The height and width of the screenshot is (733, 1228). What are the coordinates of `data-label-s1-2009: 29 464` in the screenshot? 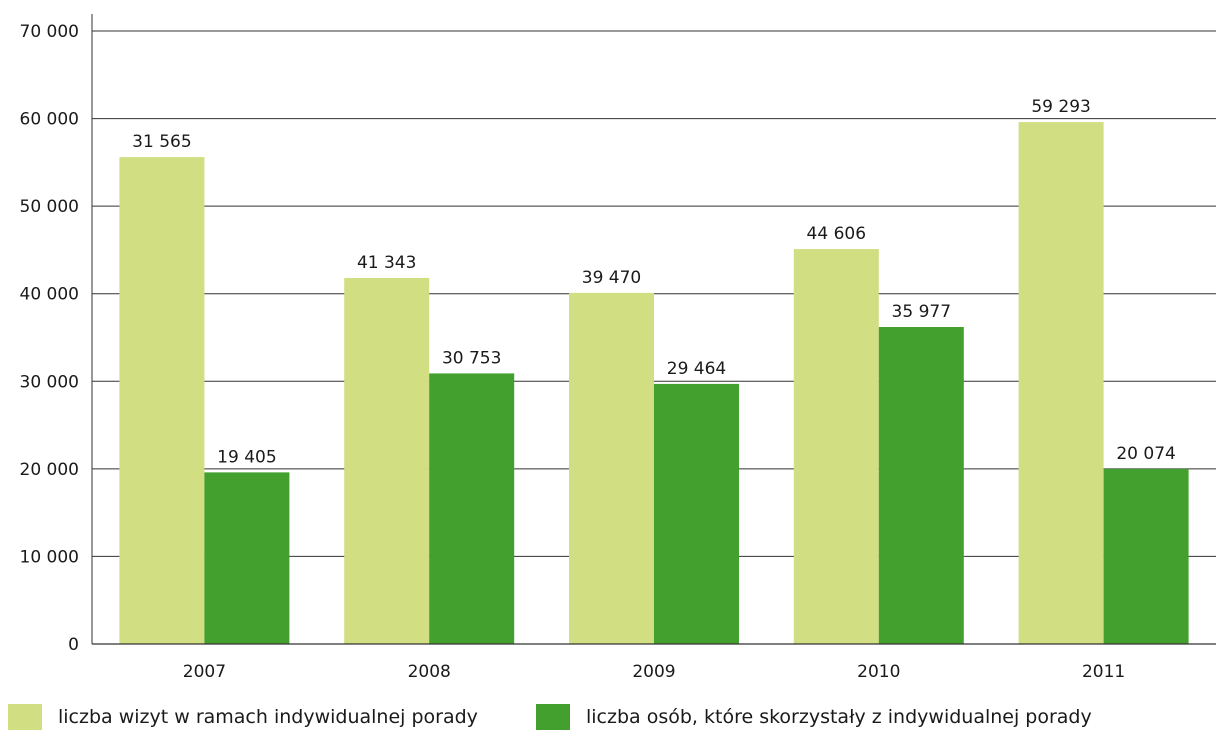 It's located at (696, 369).